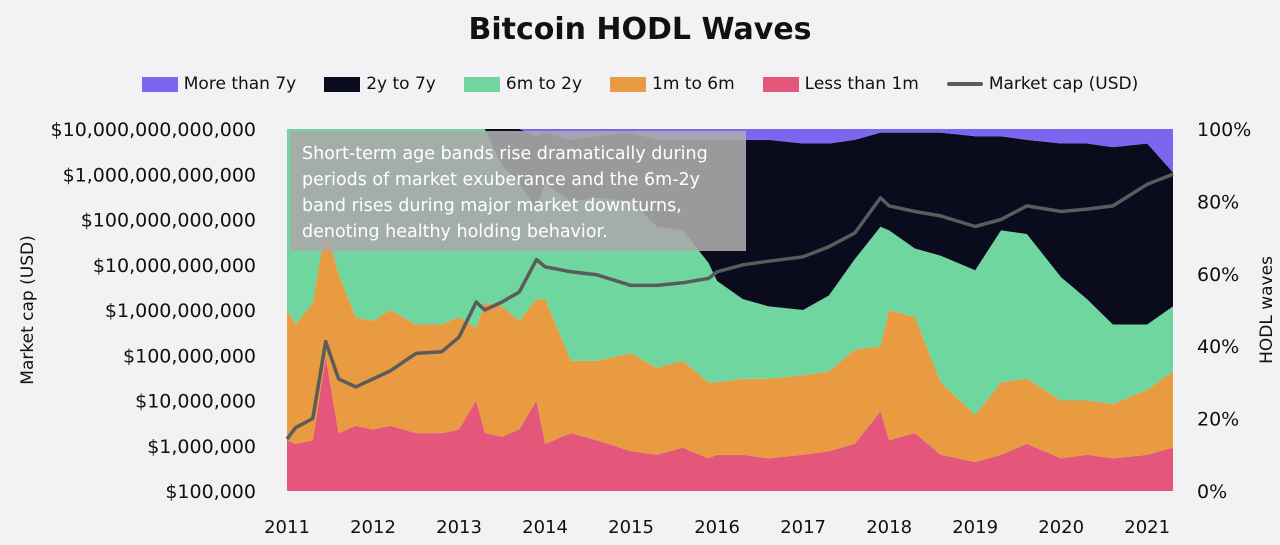  What do you see at coordinates (342, 84) in the screenshot?
I see `legend-swatch-2y-to-7y` at bounding box center [342, 84].